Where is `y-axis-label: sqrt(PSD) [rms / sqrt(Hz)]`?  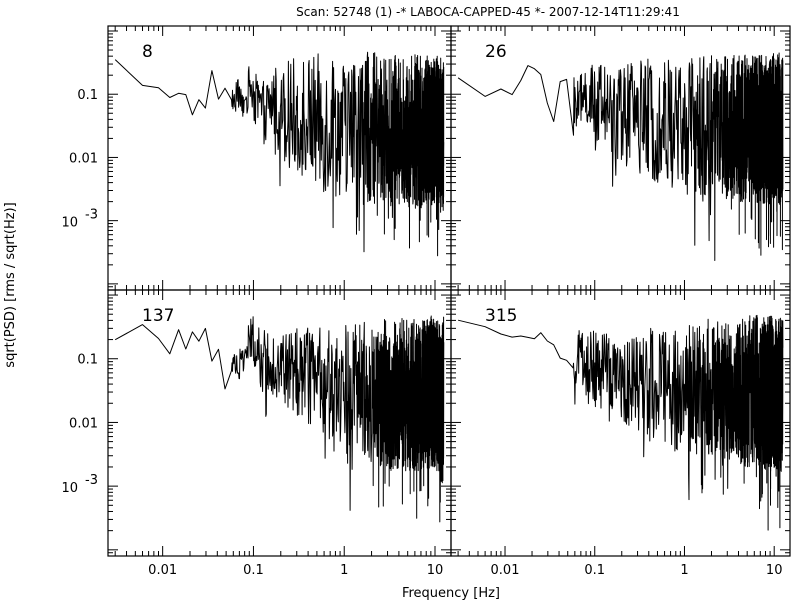
y-axis-label: sqrt(PSD) [rms / sqrt(Hz)] is located at coordinates (10, 284).